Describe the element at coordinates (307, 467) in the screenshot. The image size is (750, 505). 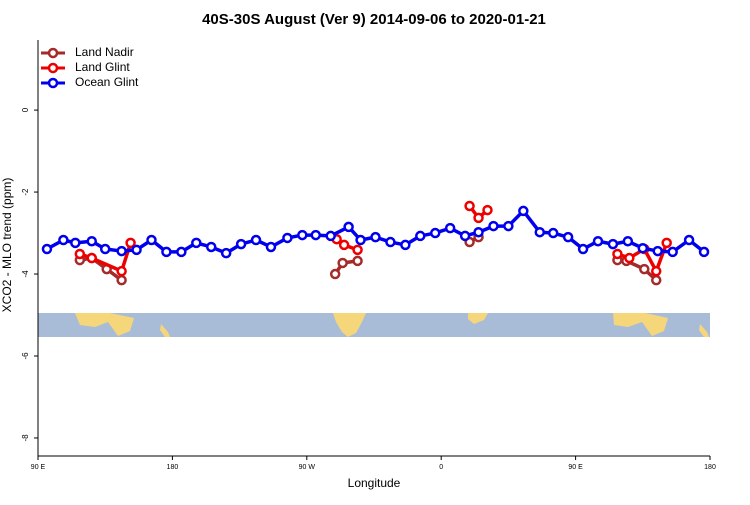
I see `x-tick-label: 90 W` at that location.